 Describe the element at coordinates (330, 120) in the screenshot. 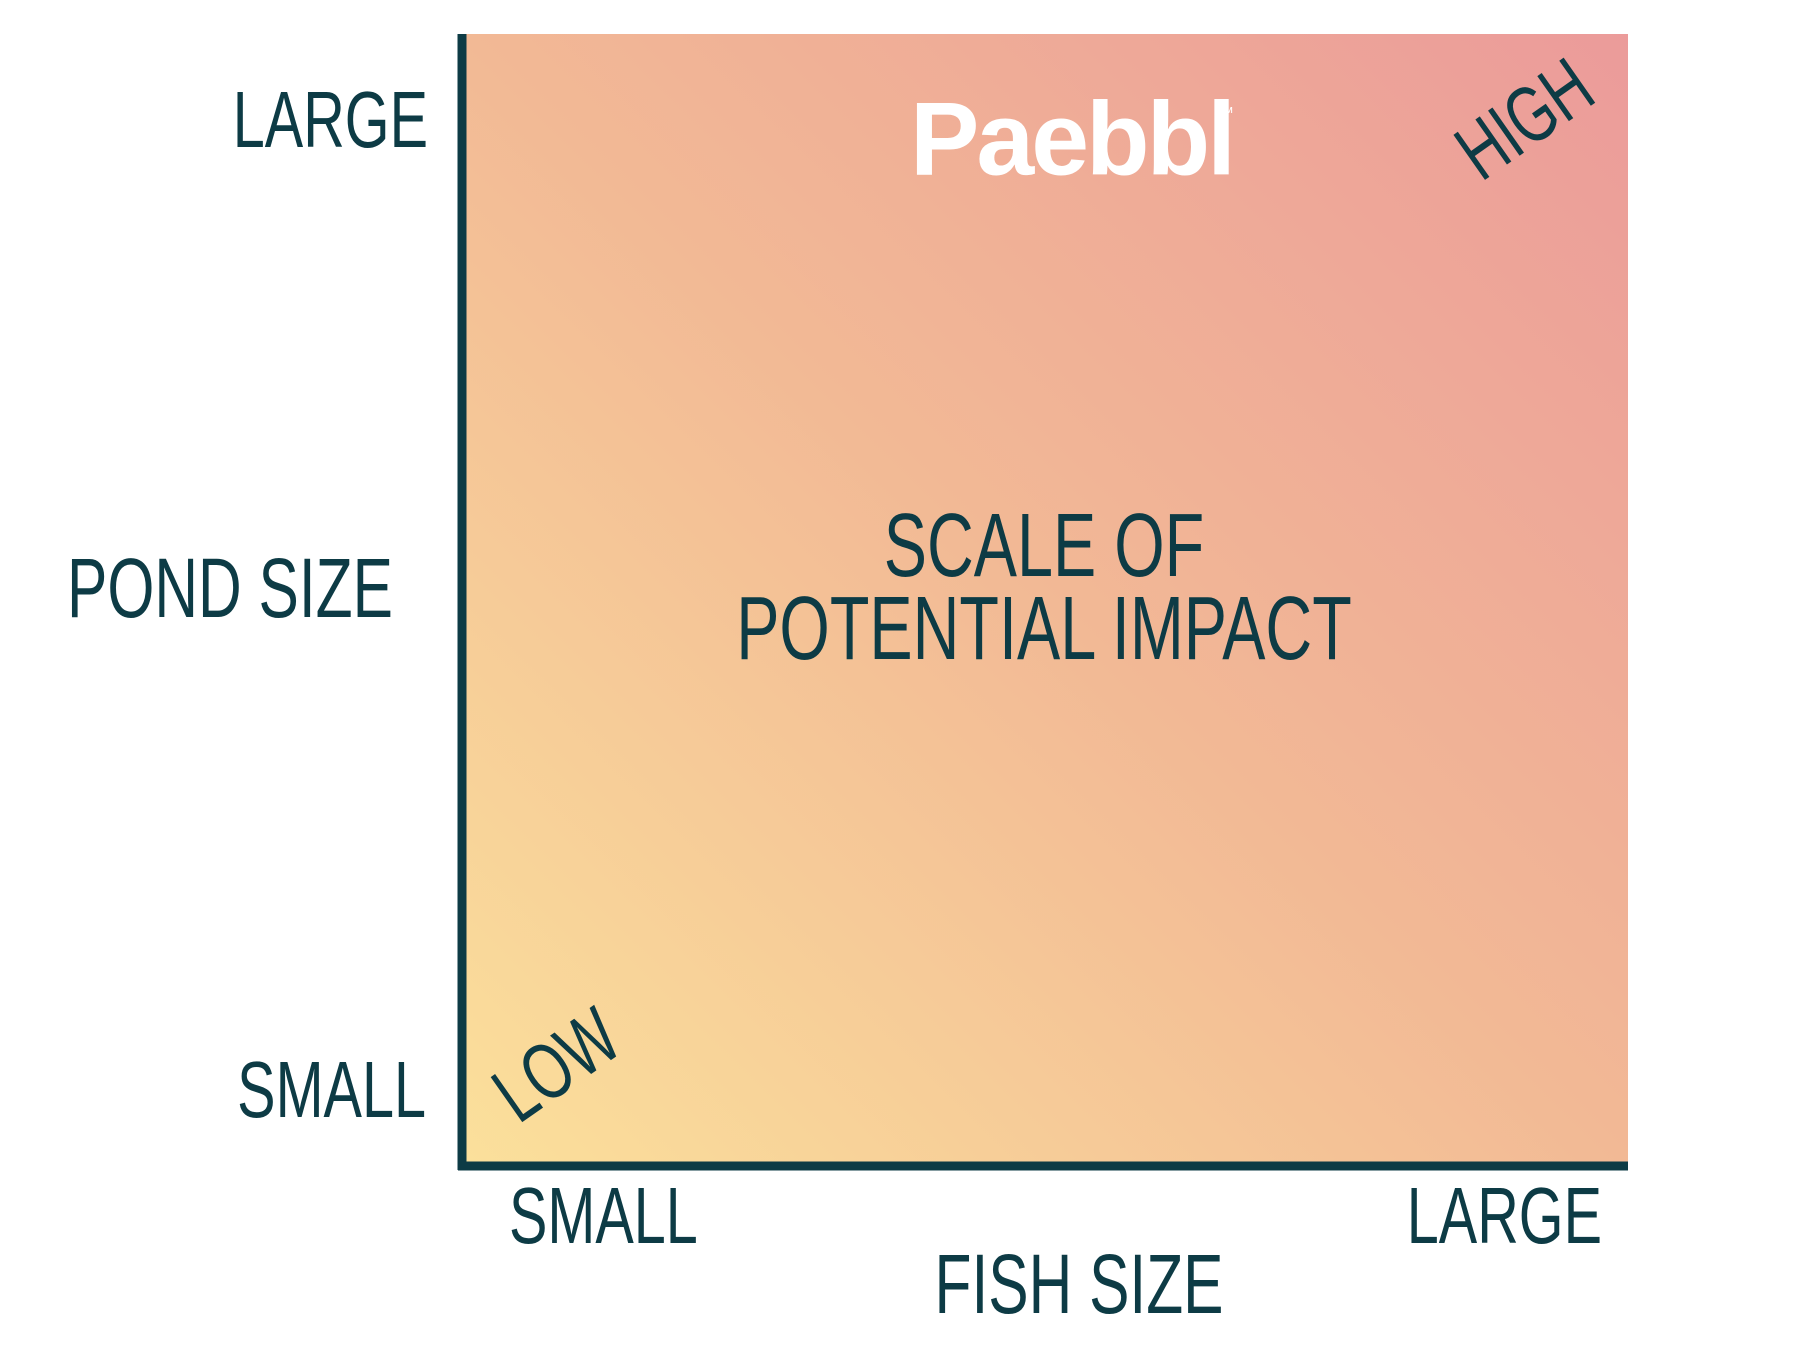

I see `y-high-label: LARGE` at that location.